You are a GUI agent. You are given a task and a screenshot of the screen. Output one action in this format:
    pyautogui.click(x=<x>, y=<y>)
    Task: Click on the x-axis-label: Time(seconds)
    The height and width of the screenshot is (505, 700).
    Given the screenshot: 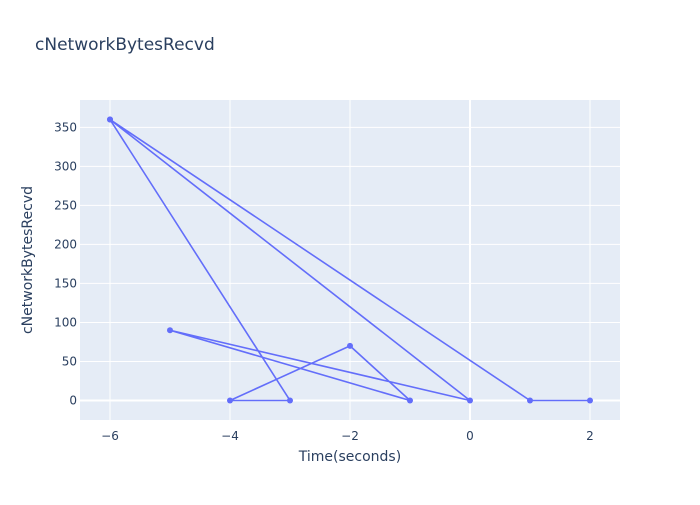 What is the action you would take?
    pyautogui.click(x=349, y=457)
    